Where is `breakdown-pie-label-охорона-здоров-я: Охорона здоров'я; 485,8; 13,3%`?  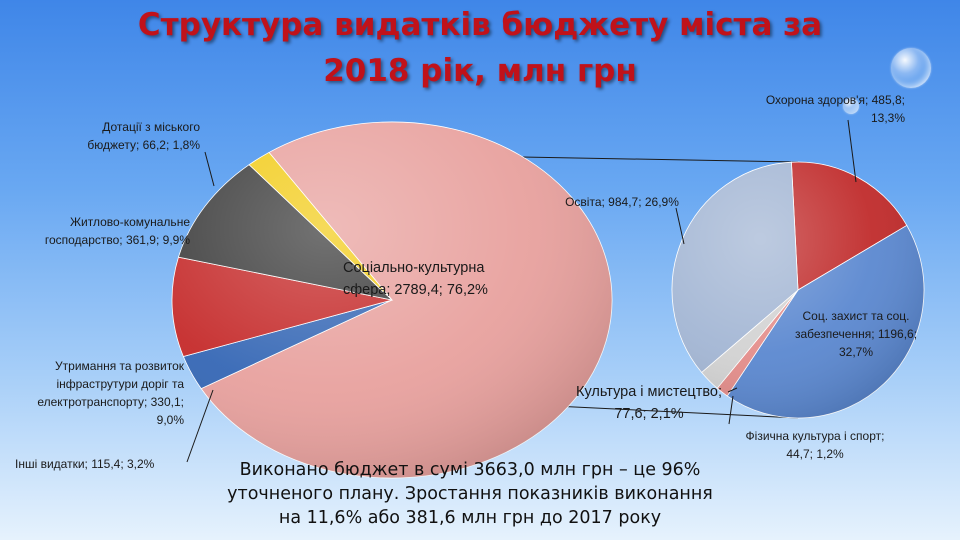 breakdown-pie-label-охорона-здоров-я: Охорона здоров'я; 485,8; 13,3% is located at coordinates (836, 109).